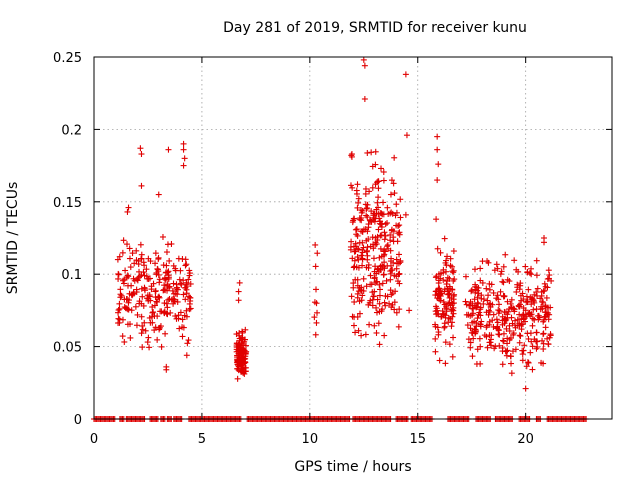  What do you see at coordinates (78, 420) in the screenshot?
I see `y-tick-label: 0` at bounding box center [78, 420].